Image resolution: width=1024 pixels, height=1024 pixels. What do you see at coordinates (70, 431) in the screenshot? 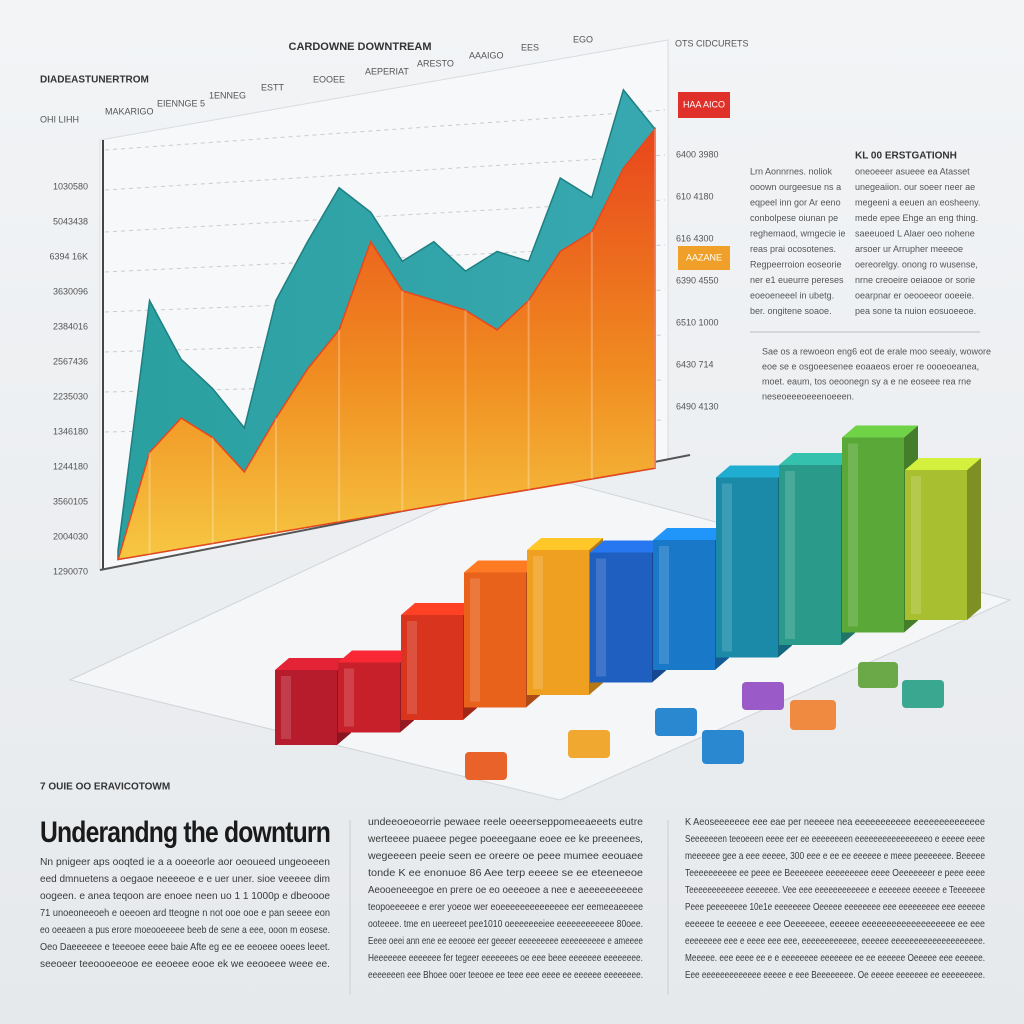
I see `y-label: 1346180` at bounding box center [70, 431].